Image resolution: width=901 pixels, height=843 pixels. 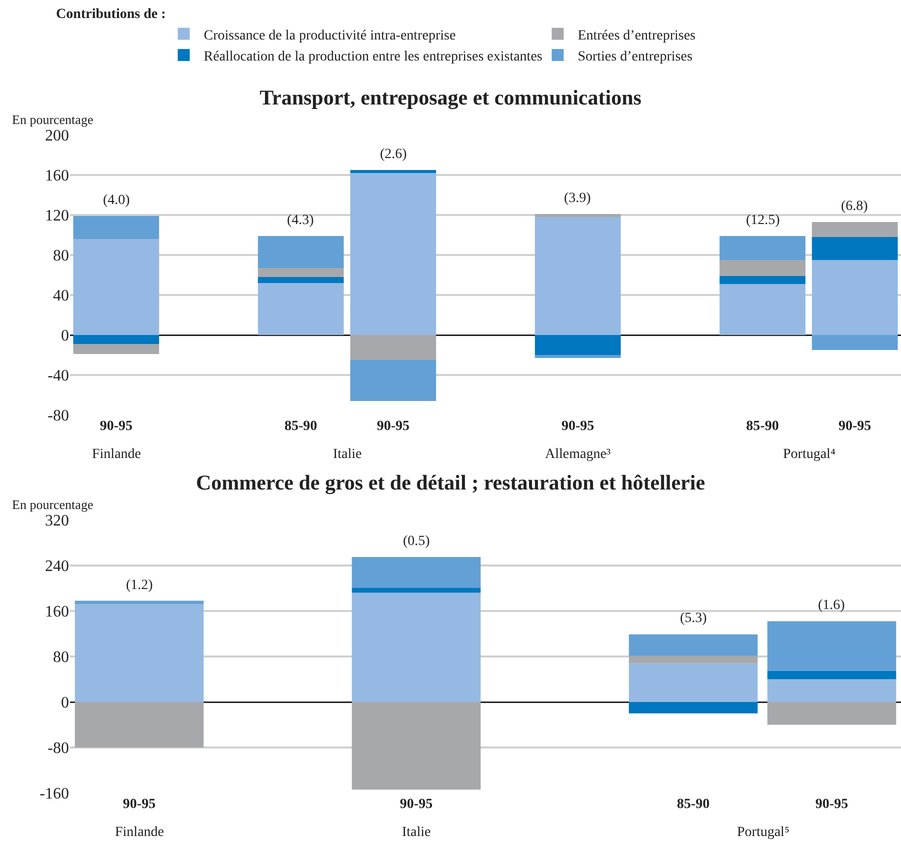 I want to click on annotation: (5.3), so click(x=694, y=618).